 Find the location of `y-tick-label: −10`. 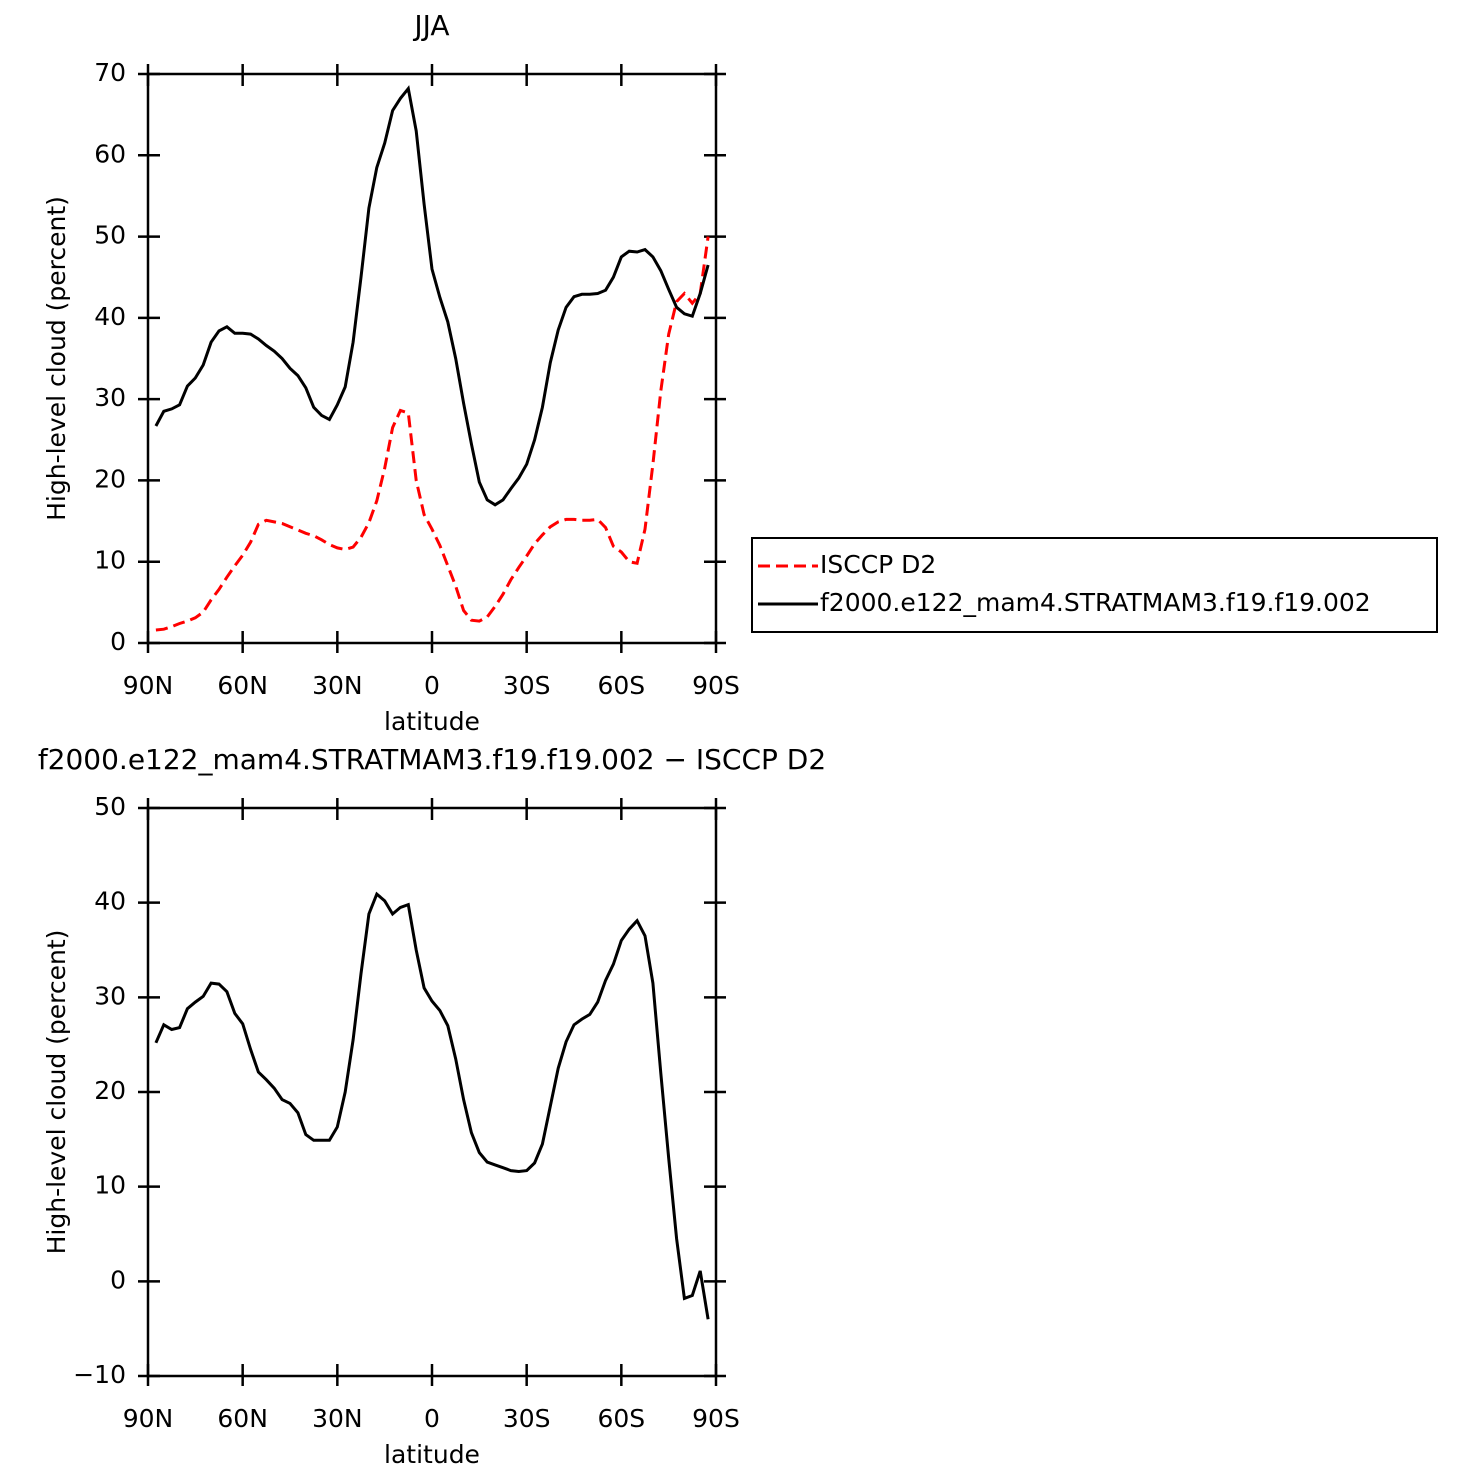

y-tick-label: −10 is located at coordinates (99, 1374).